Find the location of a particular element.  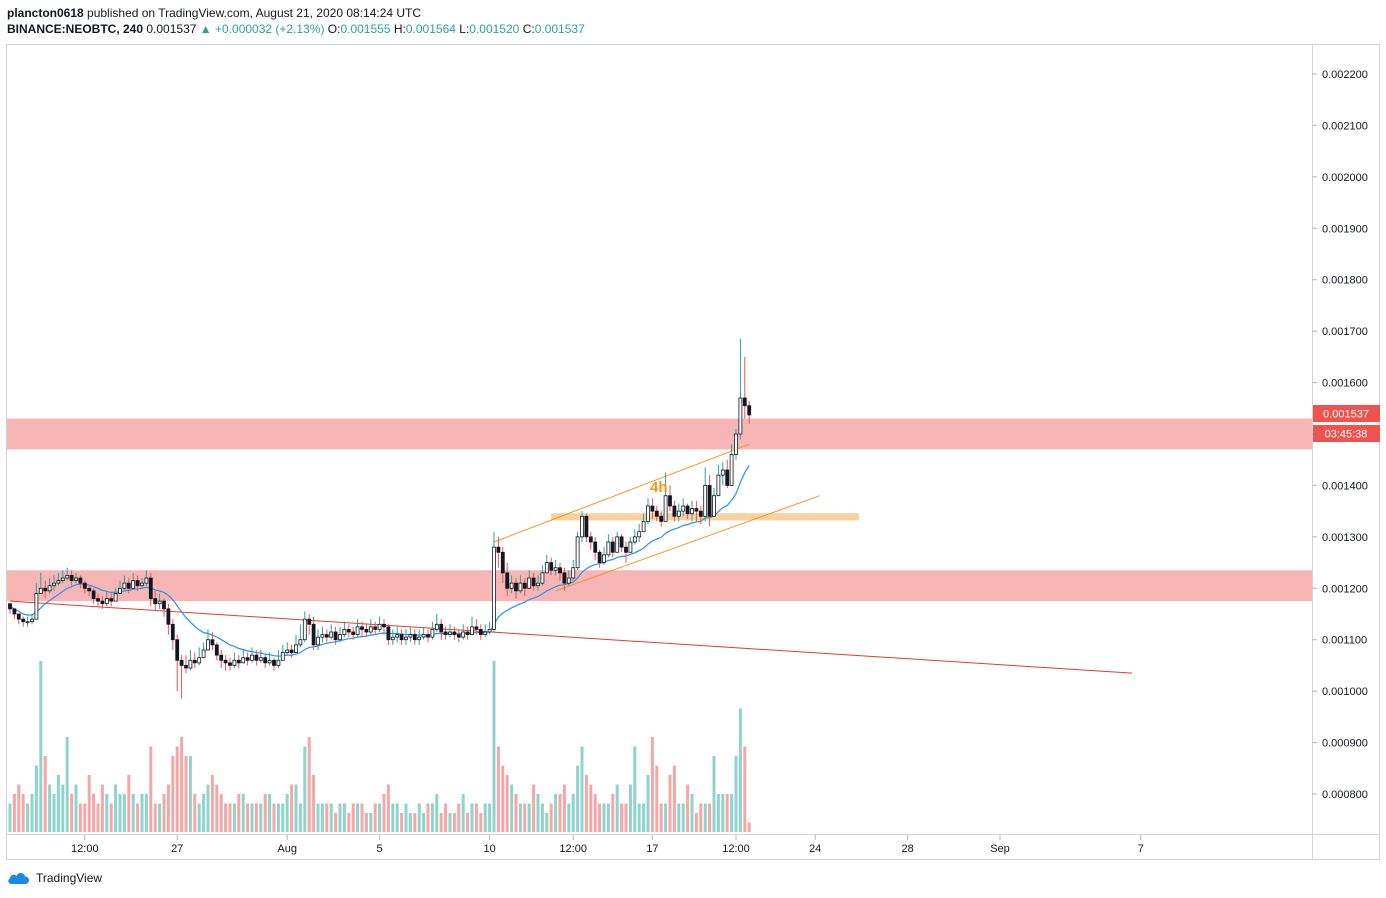

time-tick-label: 7 is located at coordinates (1141, 849).